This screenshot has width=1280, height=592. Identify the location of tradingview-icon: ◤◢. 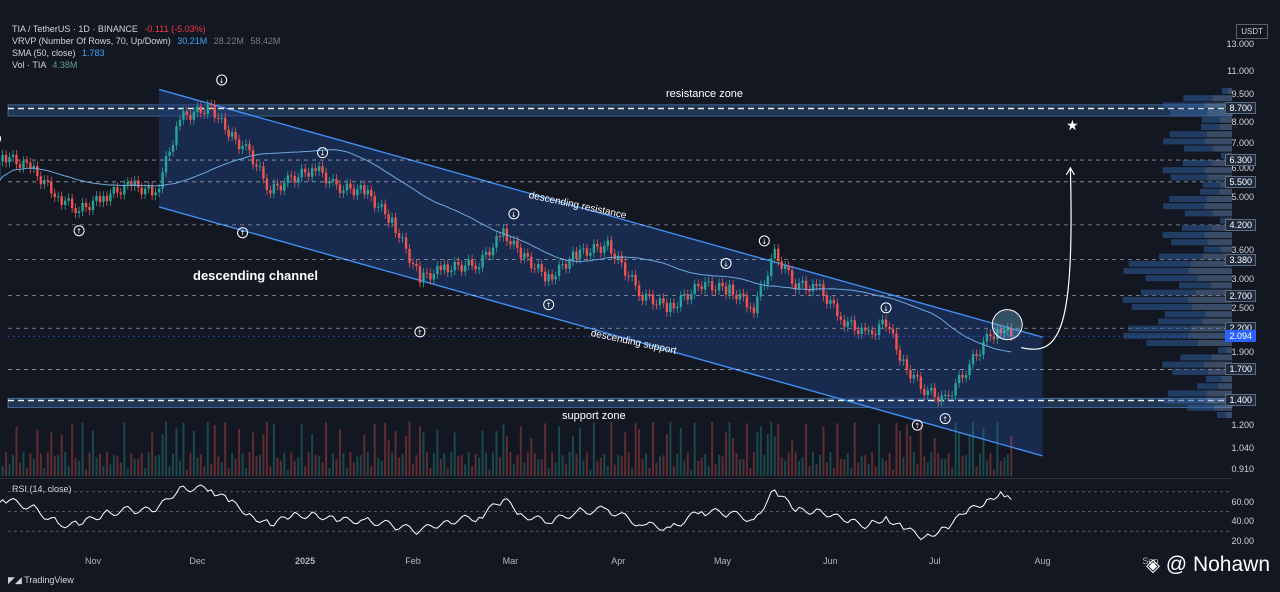
(16, 580).